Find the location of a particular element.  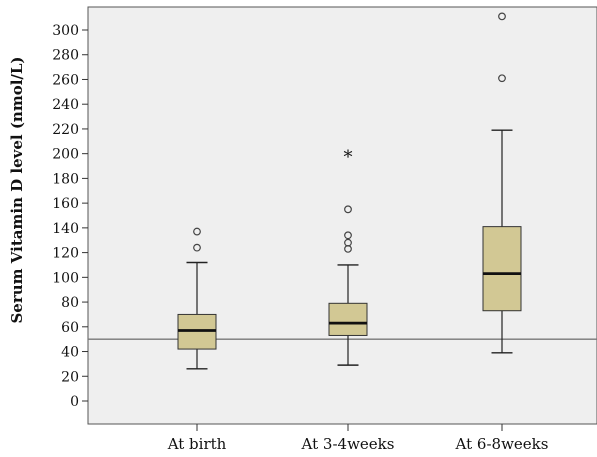

y-tick-label: 140 is located at coordinates (65, 229).